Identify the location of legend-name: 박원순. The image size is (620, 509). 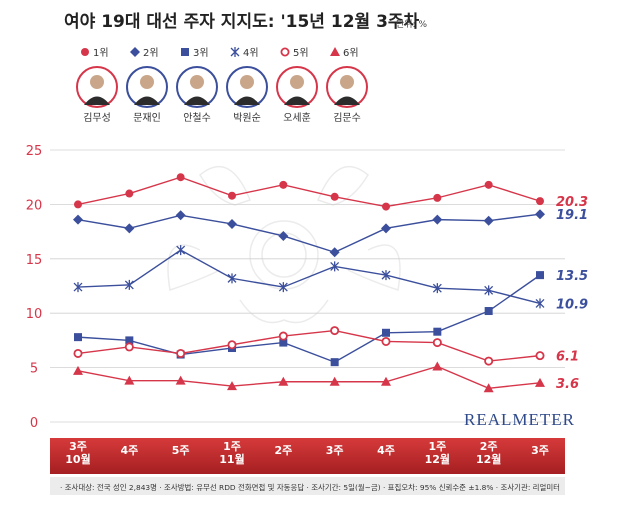
(247, 118).